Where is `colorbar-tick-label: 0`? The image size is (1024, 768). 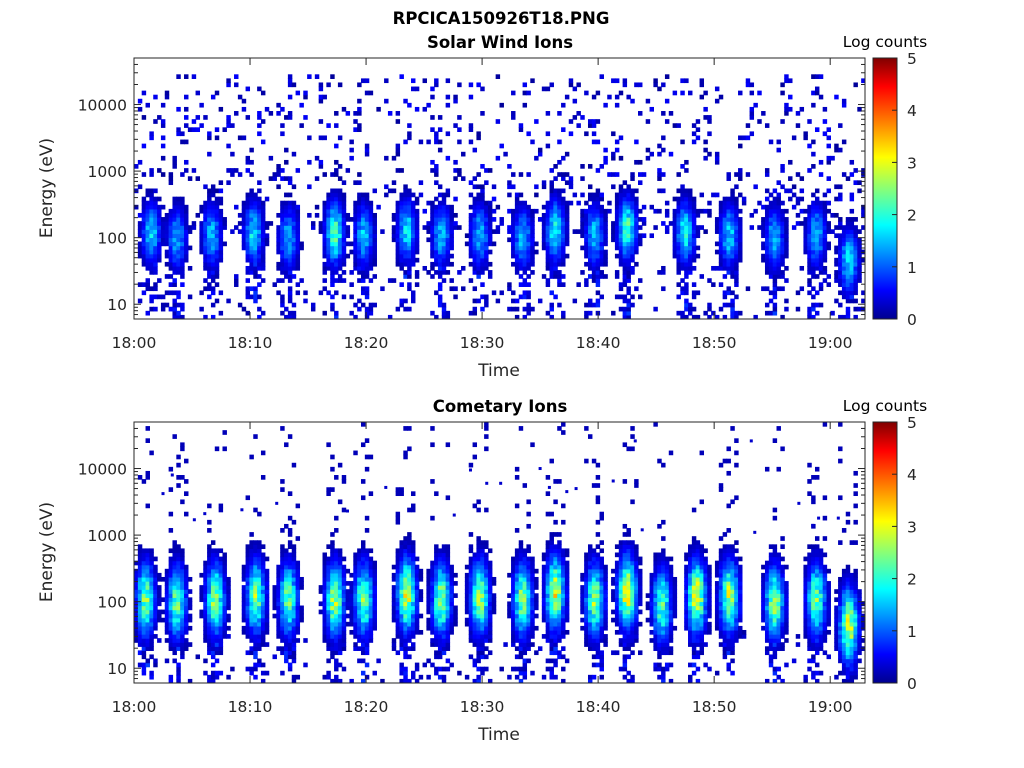 colorbar-tick-label: 0 is located at coordinates (912, 320).